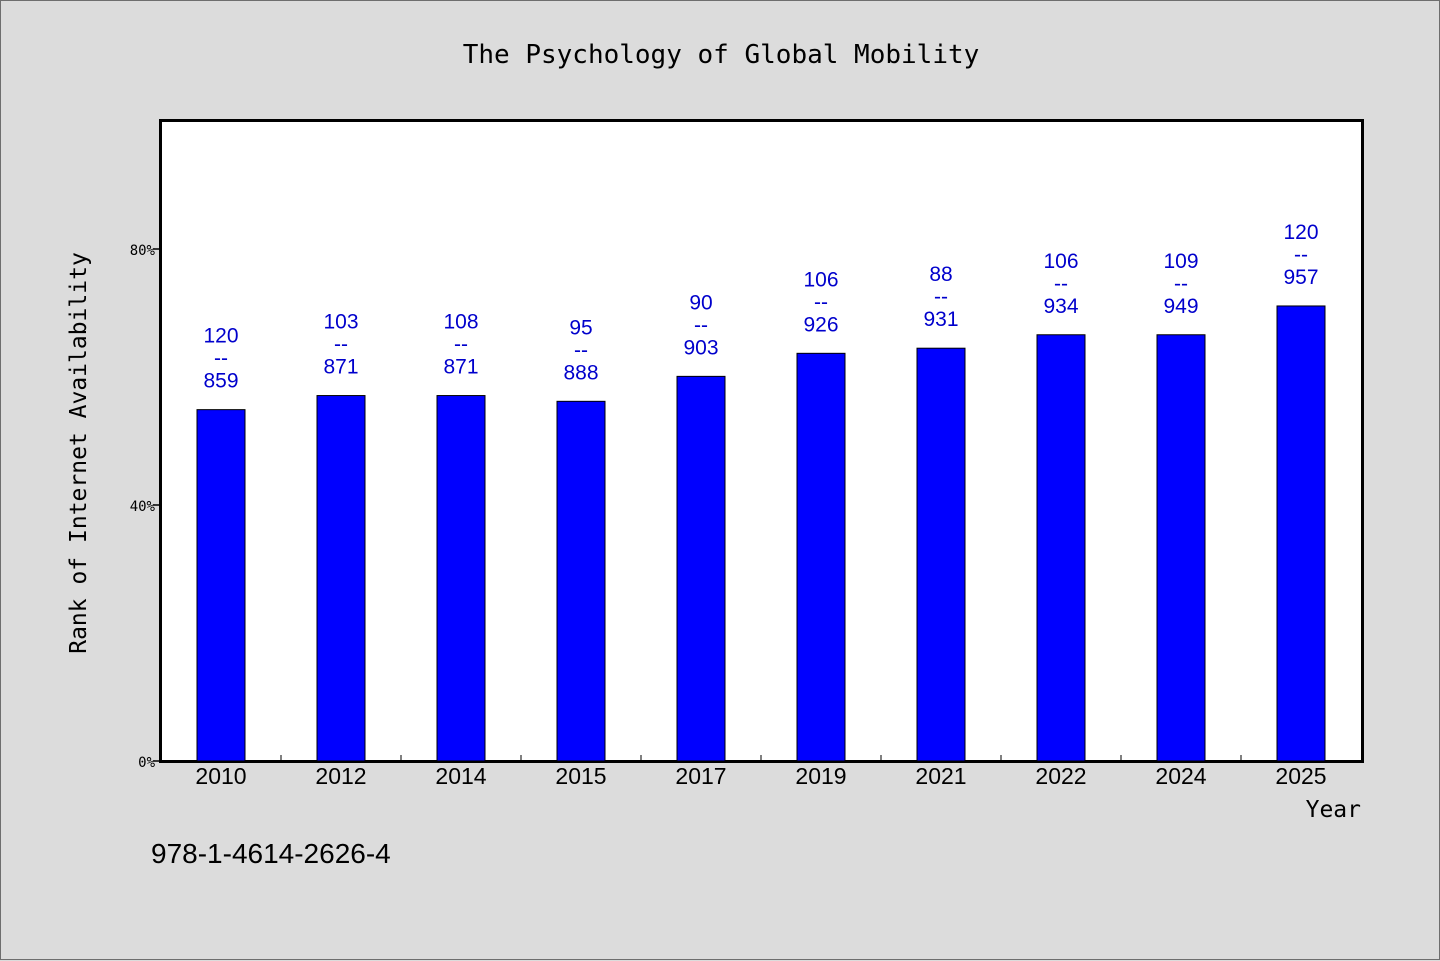 The width and height of the screenshot is (1440, 961). What do you see at coordinates (580, 372) in the screenshot?
I see `data-label: 888` at bounding box center [580, 372].